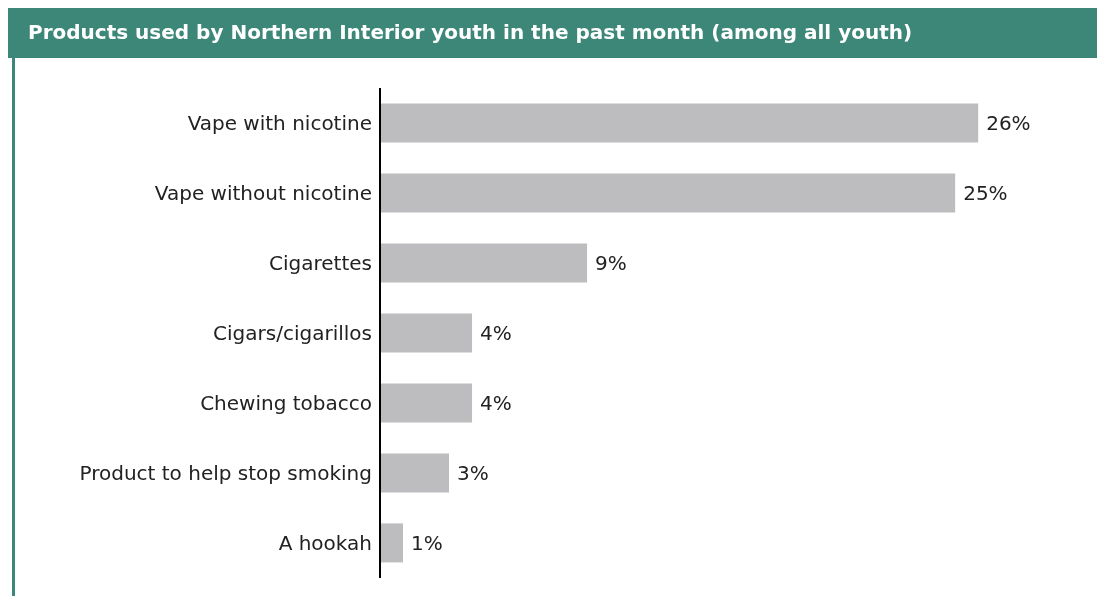 The width and height of the screenshot is (1105, 604). Describe the element at coordinates (1008, 123) in the screenshot. I see `data-label: 26%` at that location.